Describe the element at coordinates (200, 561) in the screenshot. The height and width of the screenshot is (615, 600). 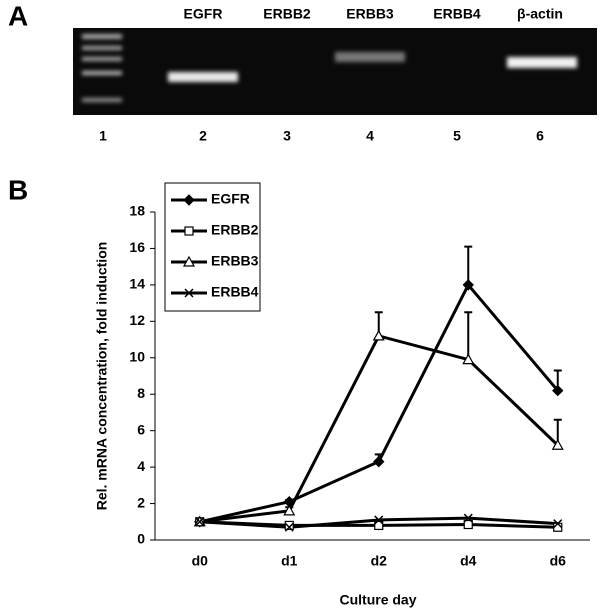
I see `x-tick-label: d0` at that location.